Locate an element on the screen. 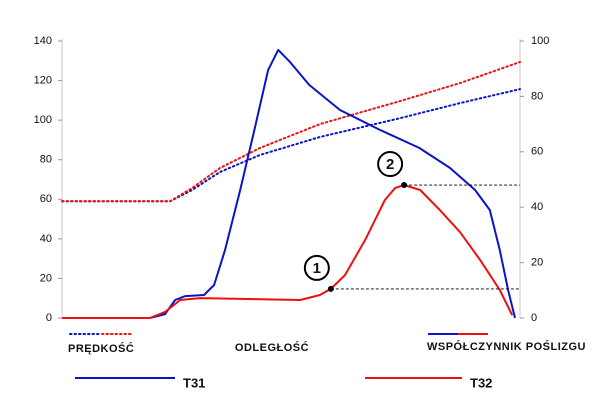 Image resolution: width=612 pixels, height=414 pixels. legend-label: T31 is located at coordinates (194, 382).